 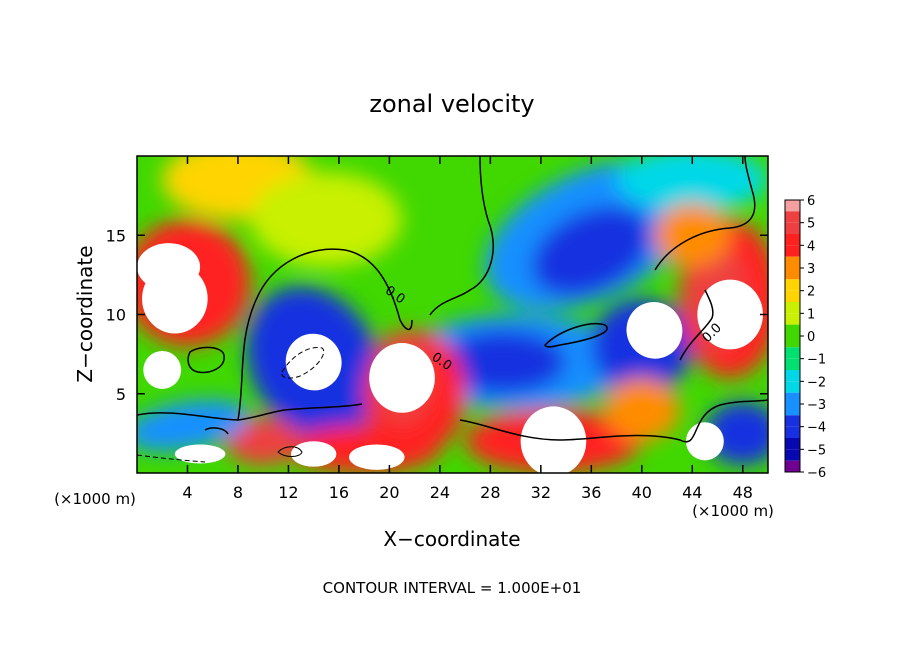 I want to click on x-tick-label: 36, so click(x=591, y=492).